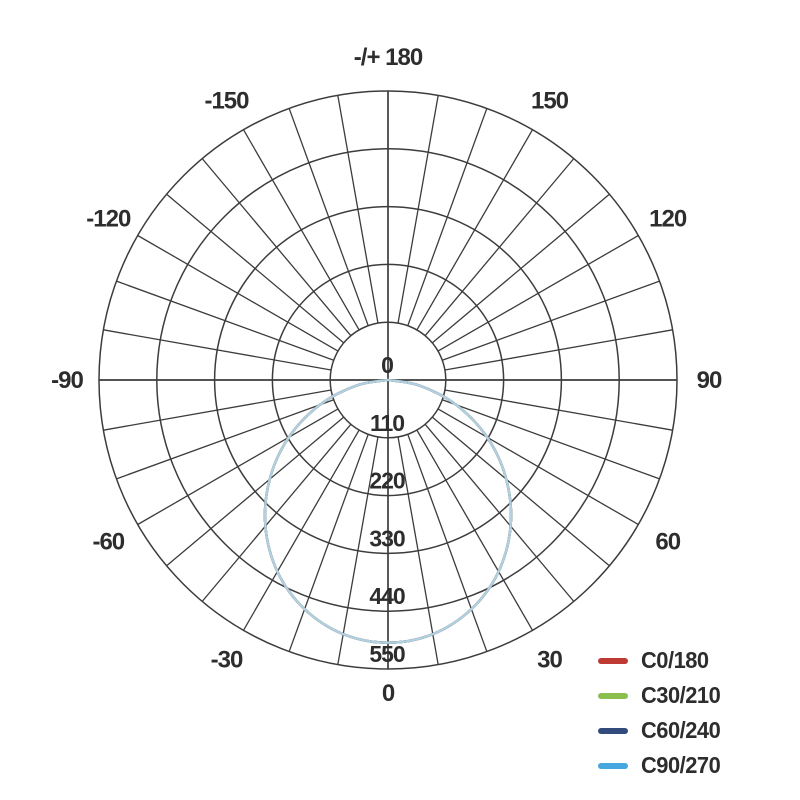 The height and width of the screenshot is (800, 800). What do you see at coordinates (549, 660) in the screenshot?
I see `angle-label-30: 30` at bounding box center [549, 660].